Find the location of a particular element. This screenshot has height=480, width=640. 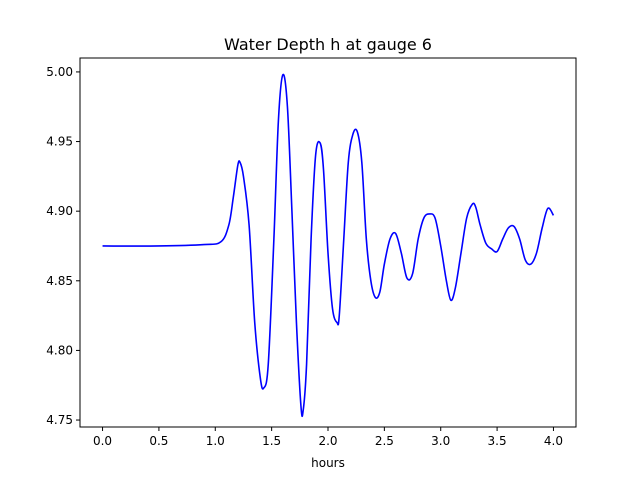

y-tick-label: 4.85 is located at coordinates (59, 281).